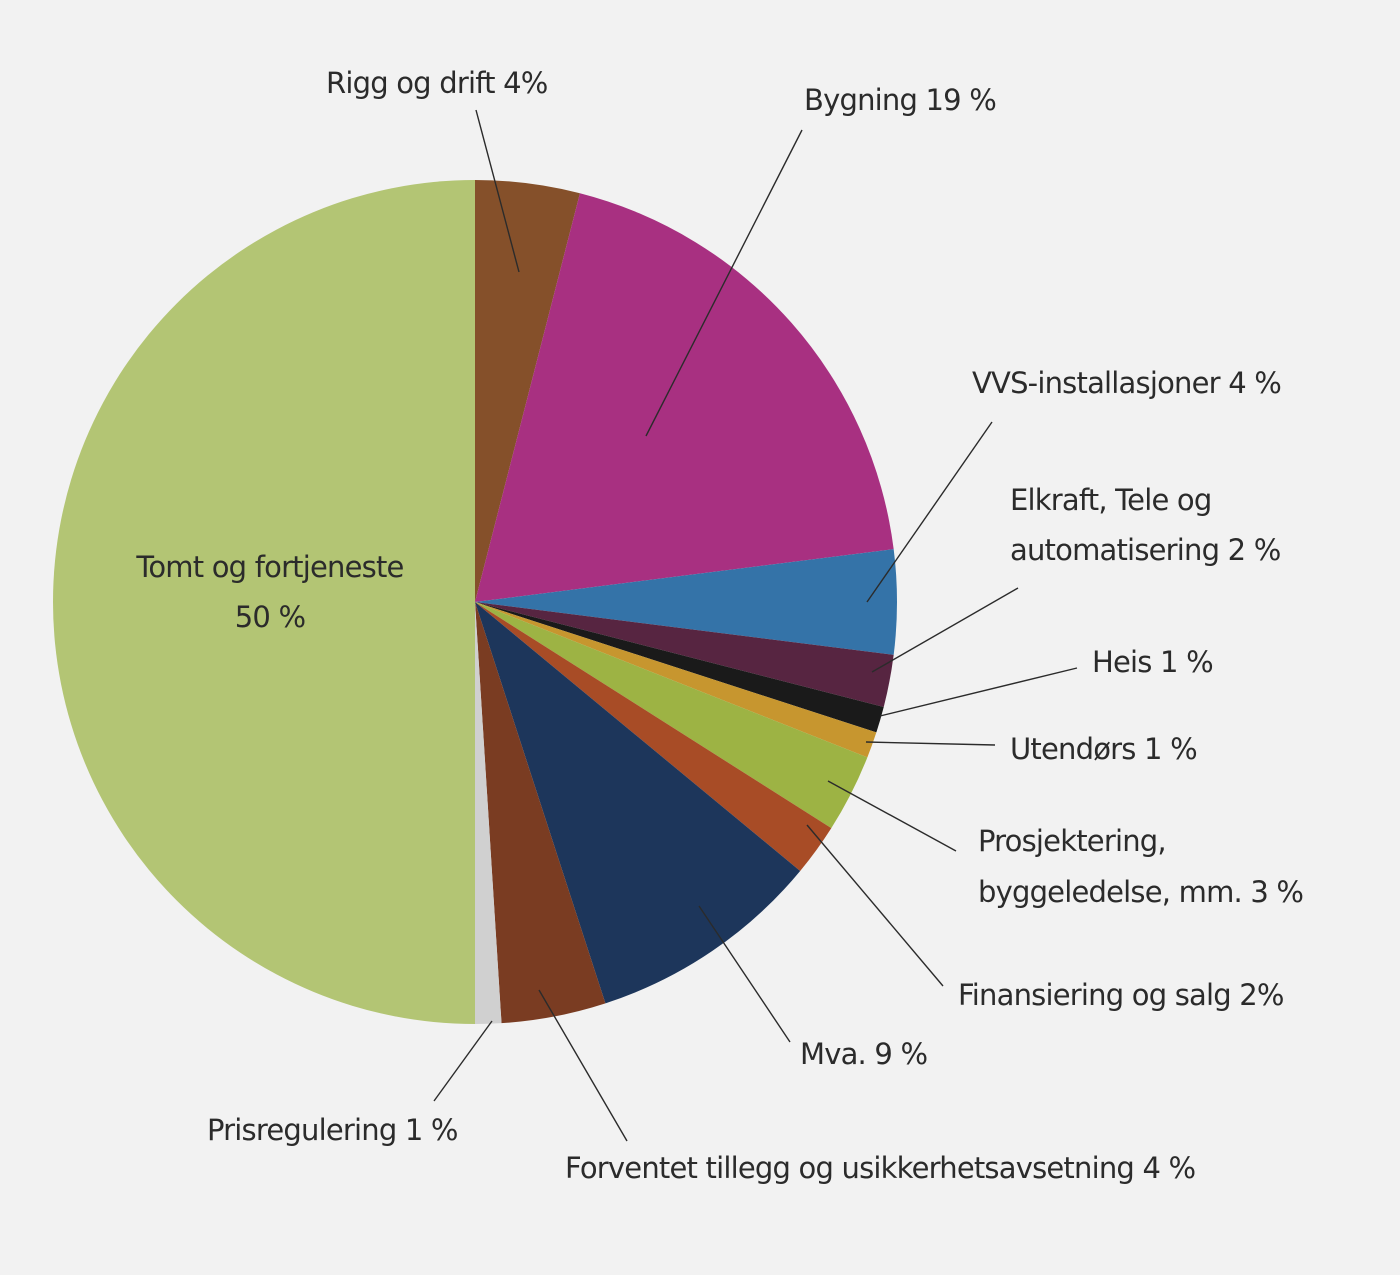 Image resolution: width=1400 pixels, height=1275 pixels. What do you see at coordinates (1110, 500) in the screenshot?
I see `label-elkraft-line1: Elkraft, Tele og` at bounding box center [1110, 500].